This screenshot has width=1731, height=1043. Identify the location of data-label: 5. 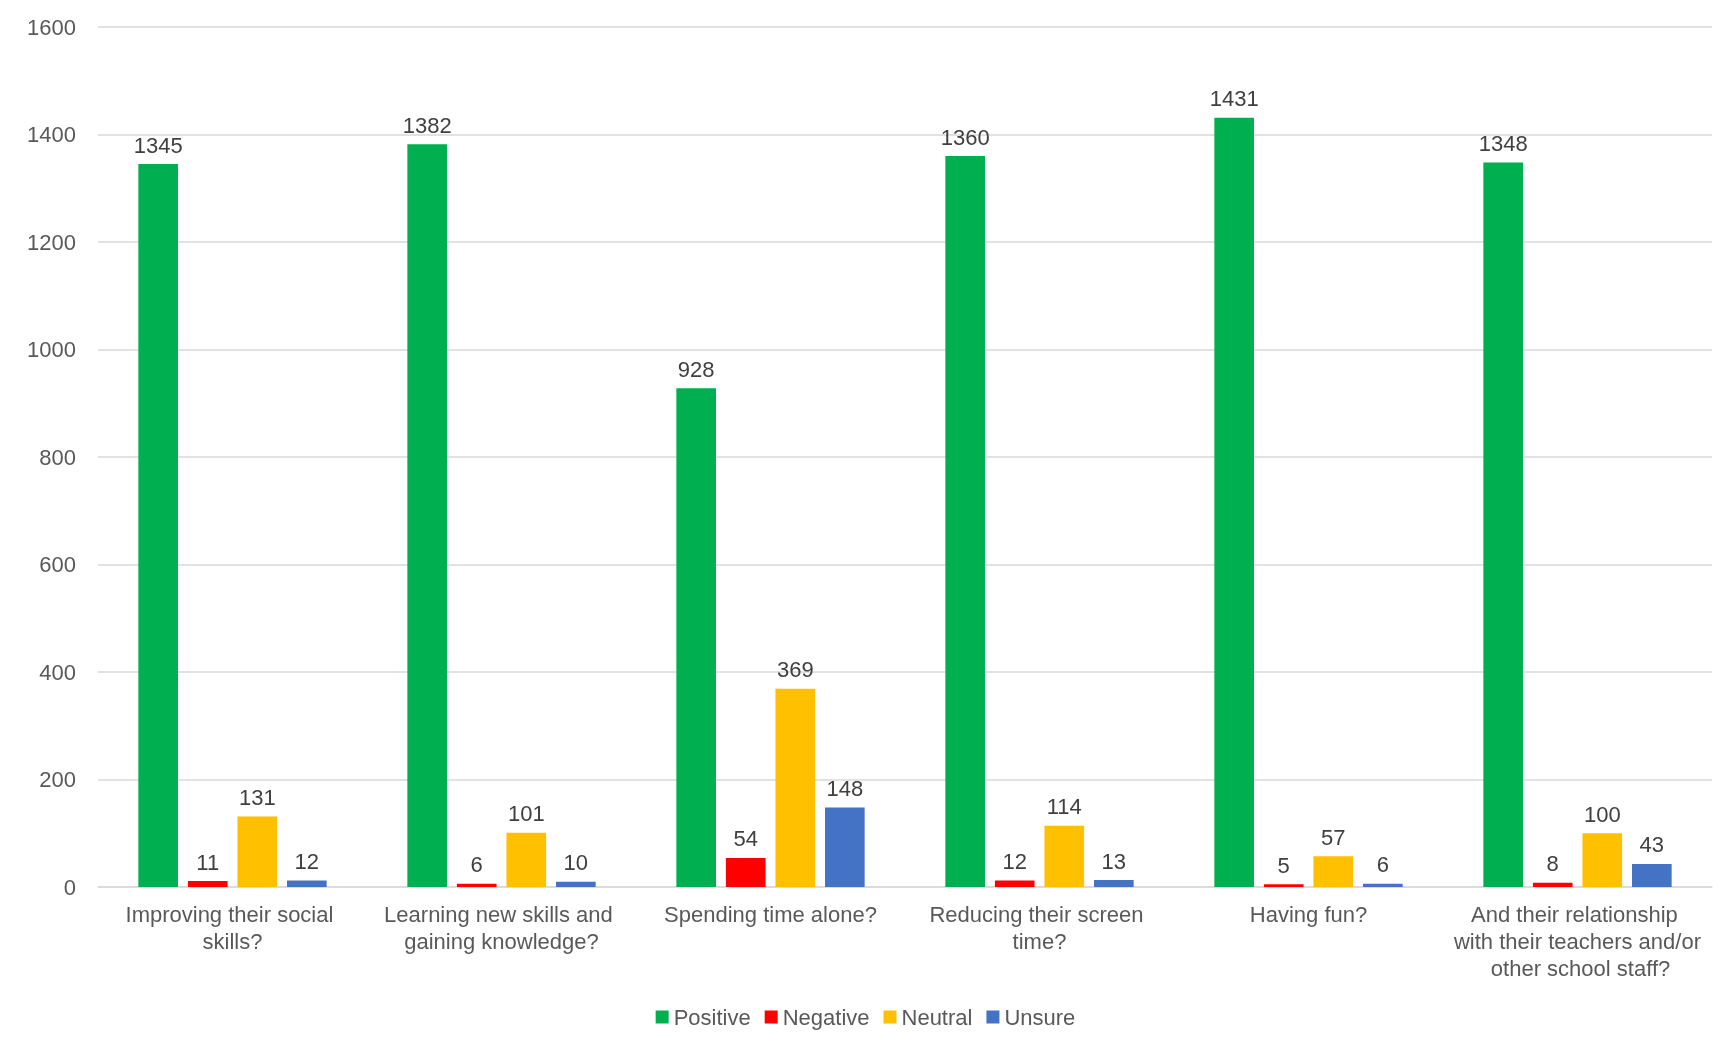
(1283, 865).